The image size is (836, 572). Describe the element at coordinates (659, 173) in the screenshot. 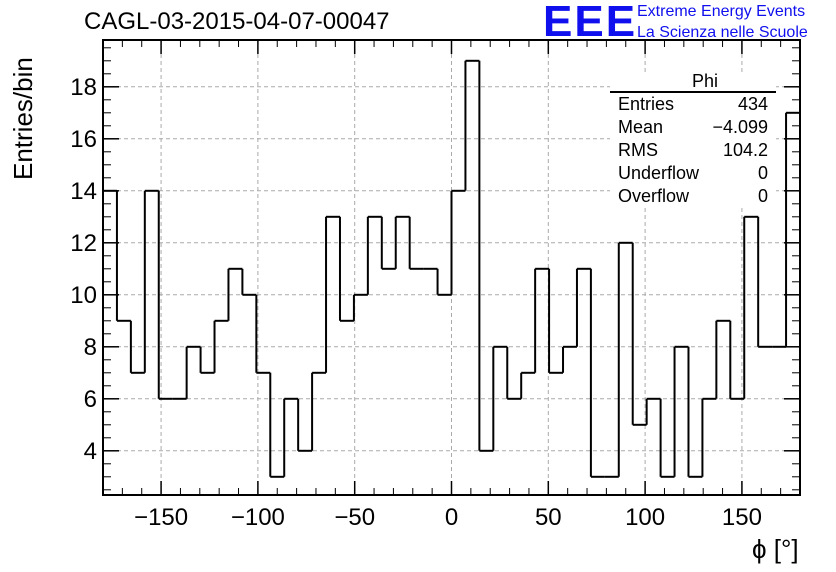

I see `stats-label: Underflow` at that location.